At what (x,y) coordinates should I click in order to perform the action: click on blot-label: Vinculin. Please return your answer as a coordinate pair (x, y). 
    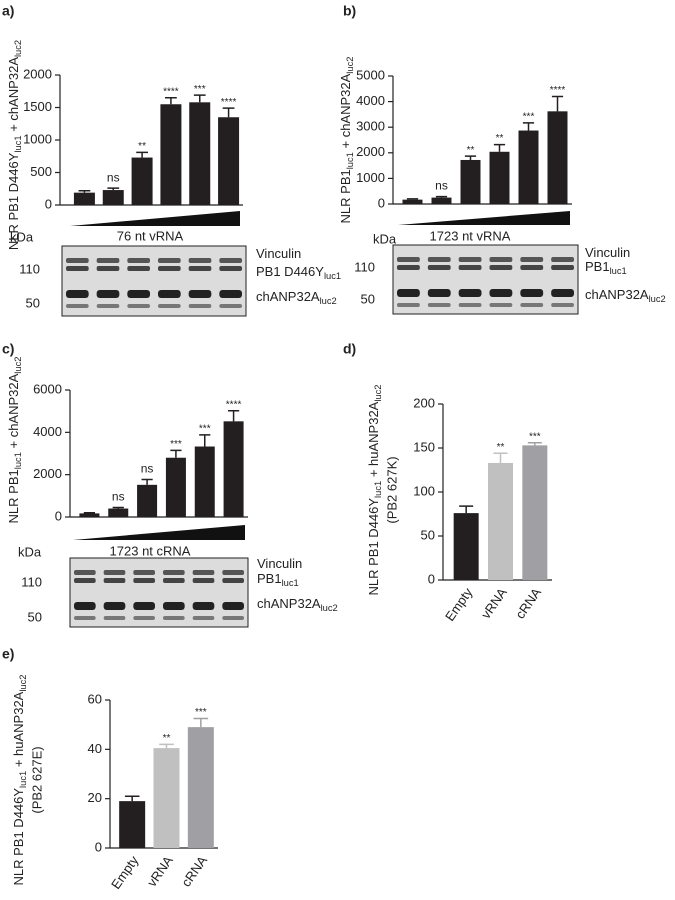
    Looking at the image, I should click on (607, 252).